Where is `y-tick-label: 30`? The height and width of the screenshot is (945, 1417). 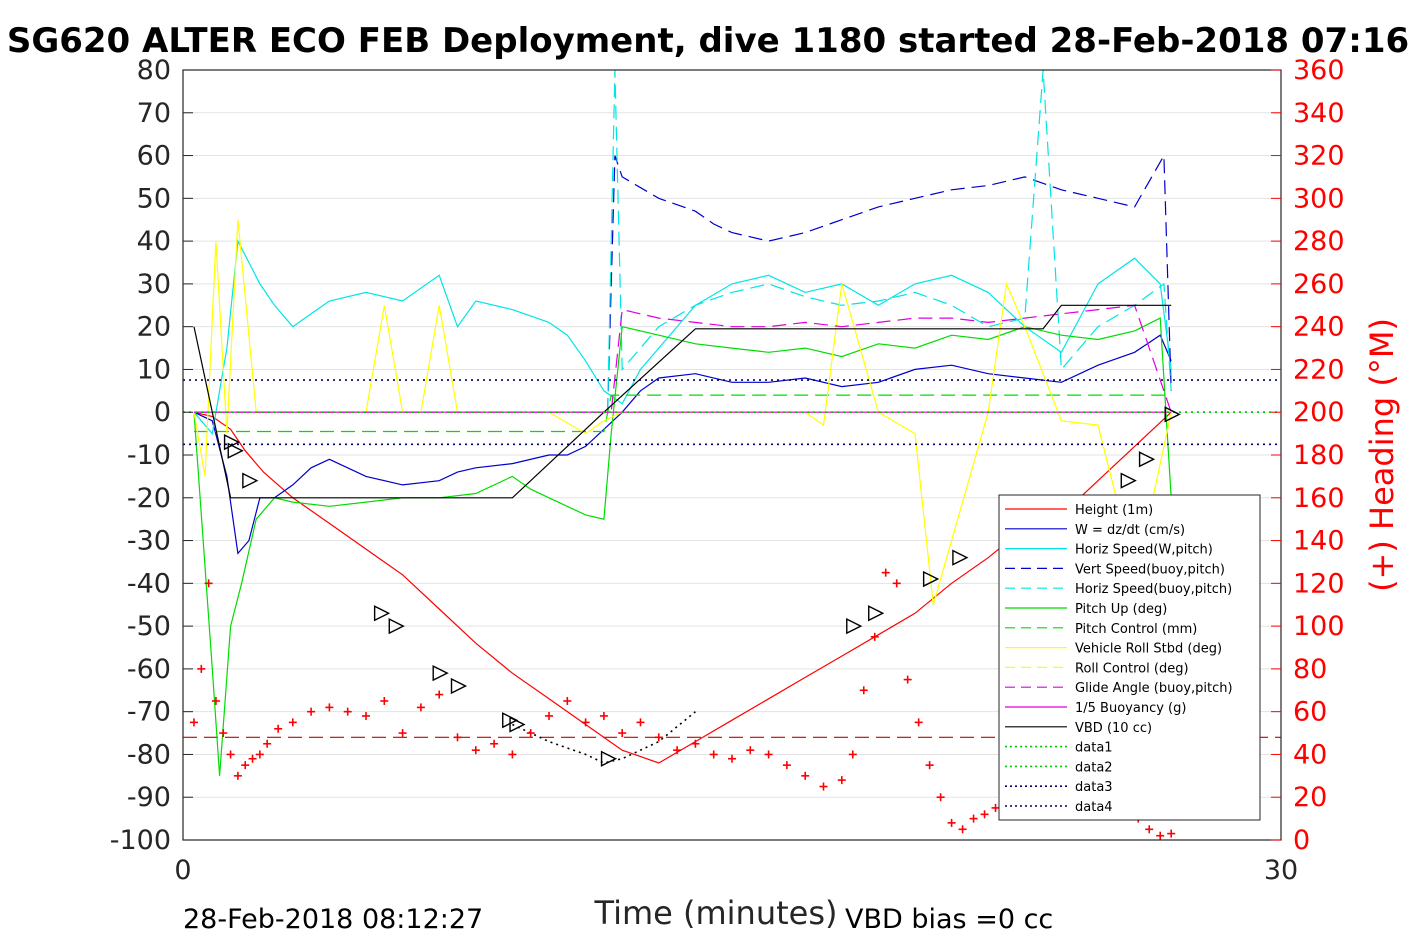
y-tick-label: 30 is located at coordinates (154, 284).